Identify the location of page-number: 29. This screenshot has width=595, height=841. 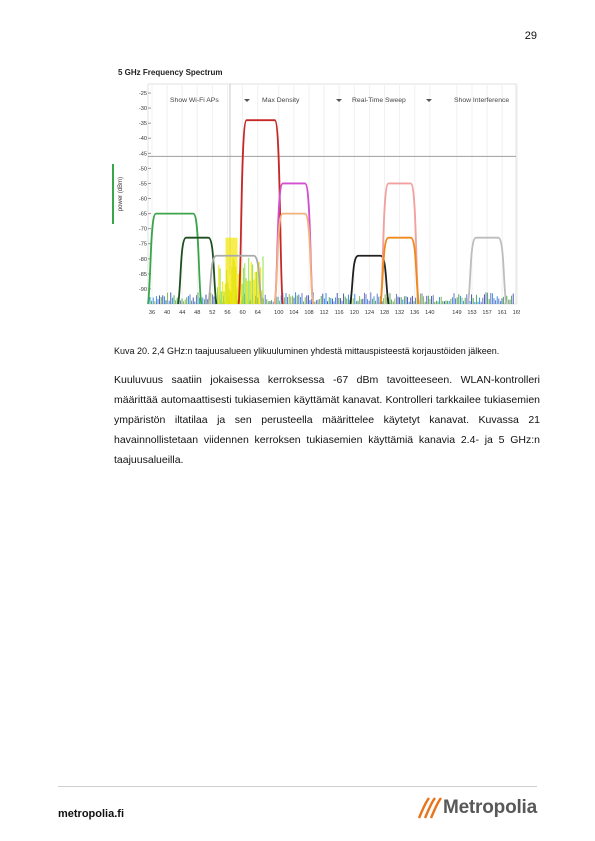
(531, 36).